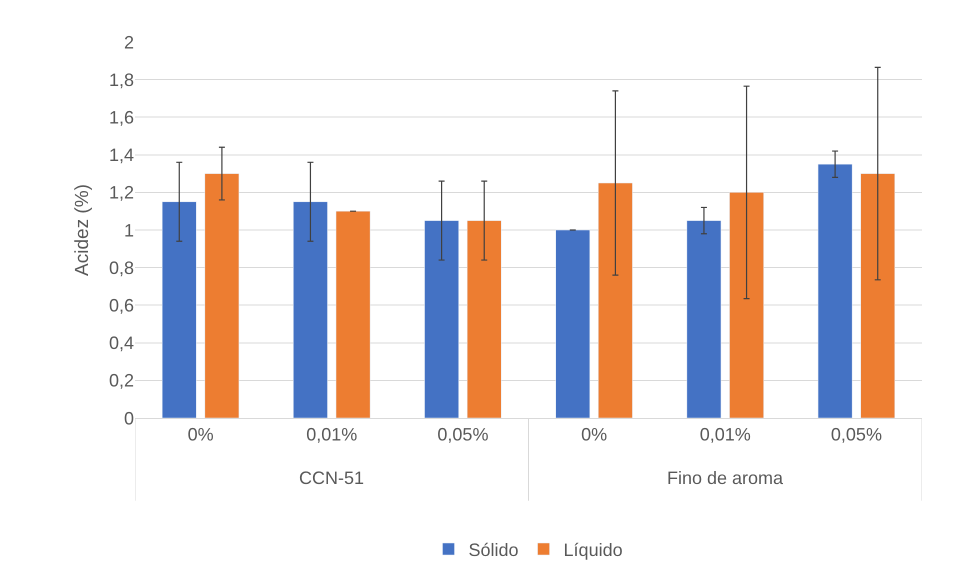  Describe the element at coordinates (493, 550) in the screenshot. I see `legend-label: Sólido` at that location.